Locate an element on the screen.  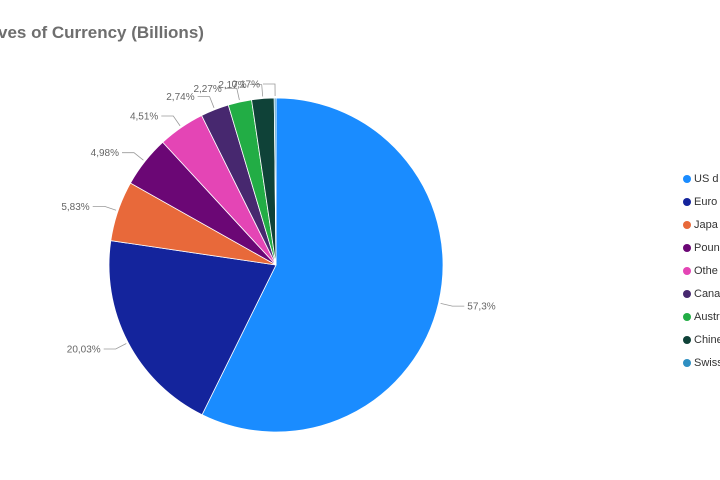
legend-item: Japa is located at coordinates (701, 224).